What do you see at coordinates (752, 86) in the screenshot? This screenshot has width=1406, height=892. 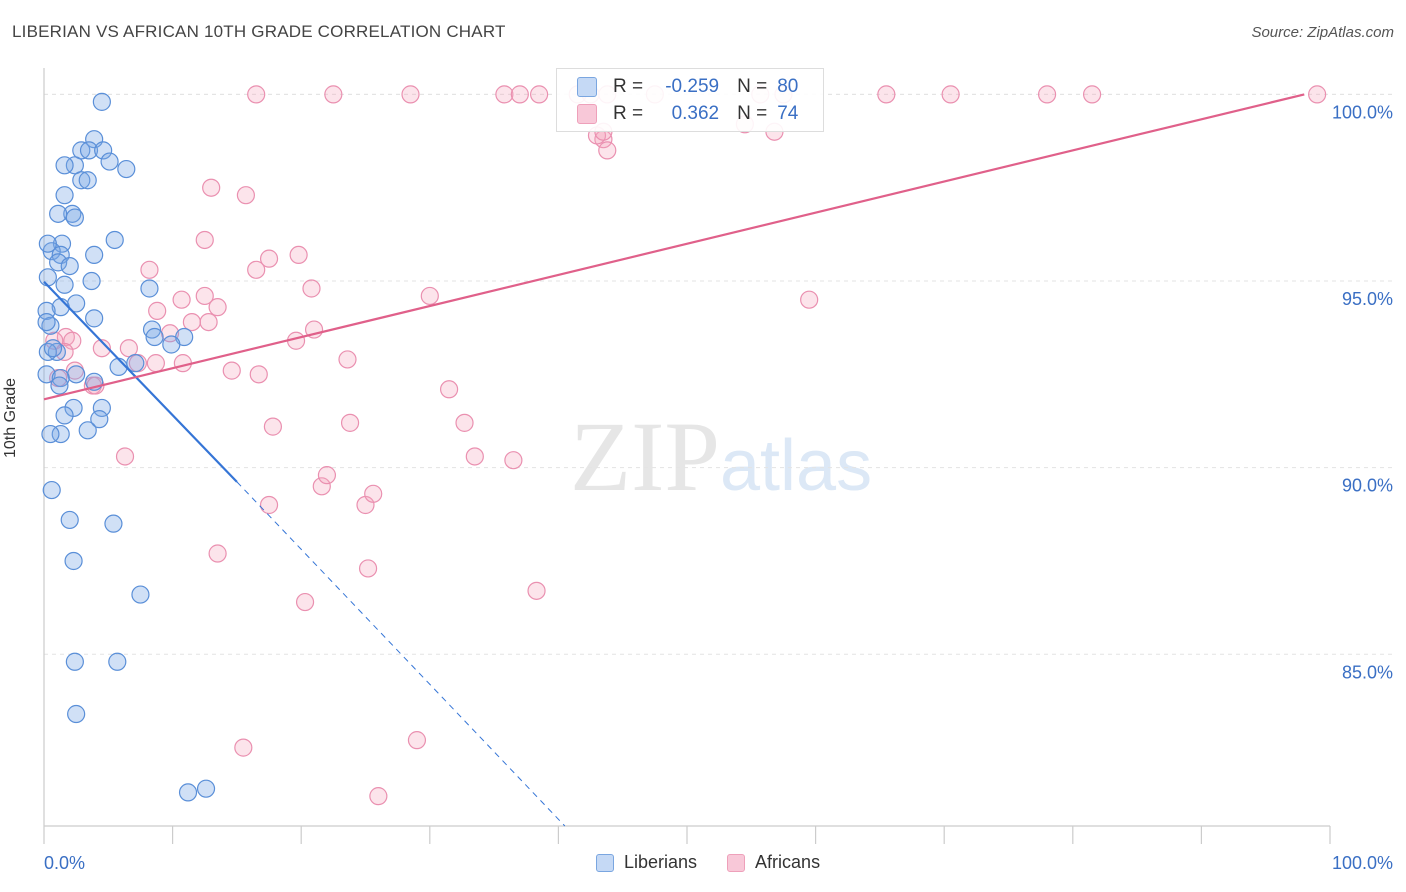 I see `n-label: N =` at bounding box center [752, 86].